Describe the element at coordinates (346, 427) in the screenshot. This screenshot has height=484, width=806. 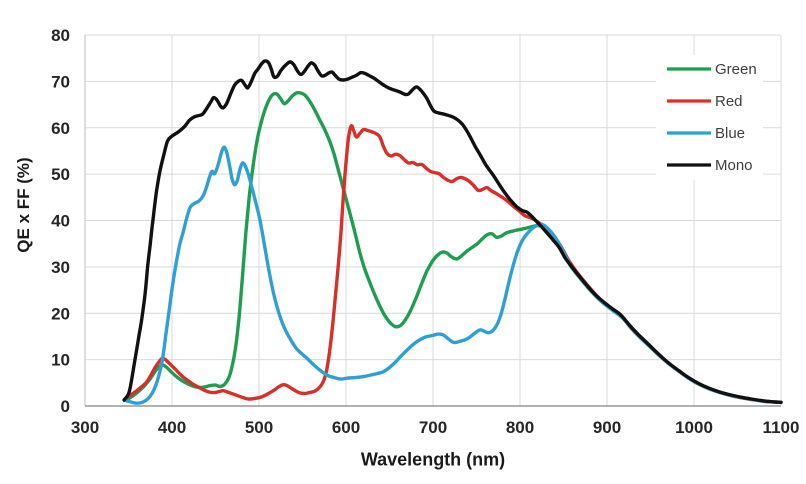
I see `x-tick-label: 600` at that location.